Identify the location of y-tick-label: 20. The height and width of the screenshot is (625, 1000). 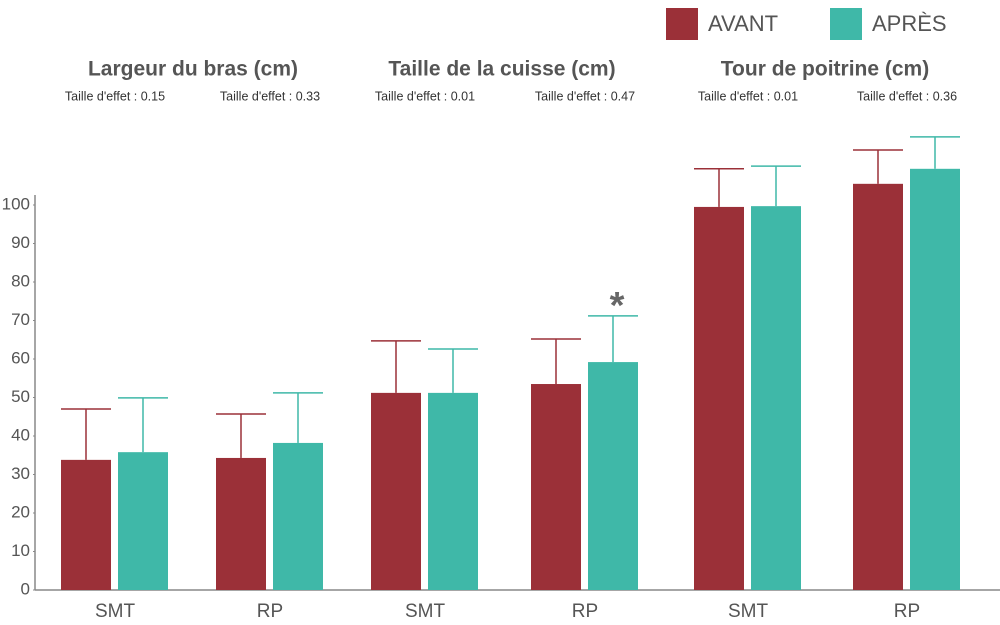
(20, 511).